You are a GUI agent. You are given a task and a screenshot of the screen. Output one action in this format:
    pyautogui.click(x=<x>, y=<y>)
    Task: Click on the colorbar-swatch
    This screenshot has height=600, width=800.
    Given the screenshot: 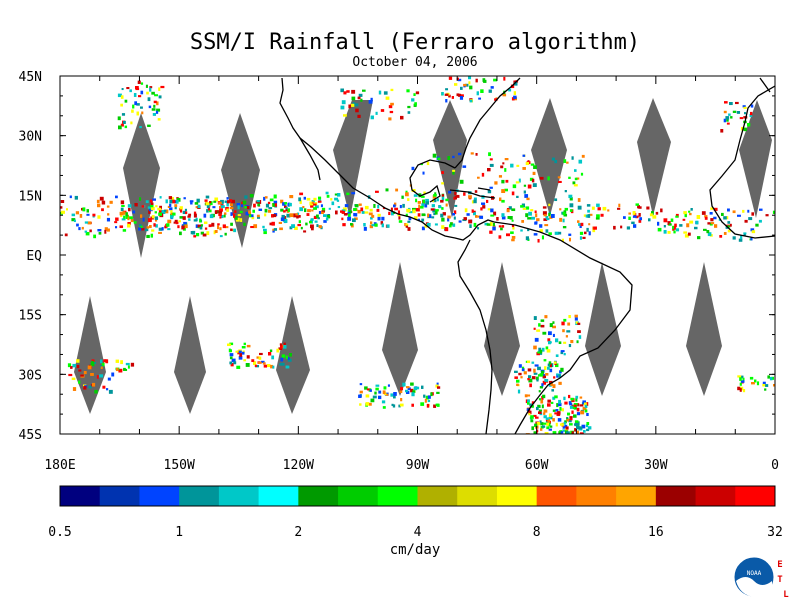 What is the action you would take?
    pyautogui.click(x=715, y=496)
    